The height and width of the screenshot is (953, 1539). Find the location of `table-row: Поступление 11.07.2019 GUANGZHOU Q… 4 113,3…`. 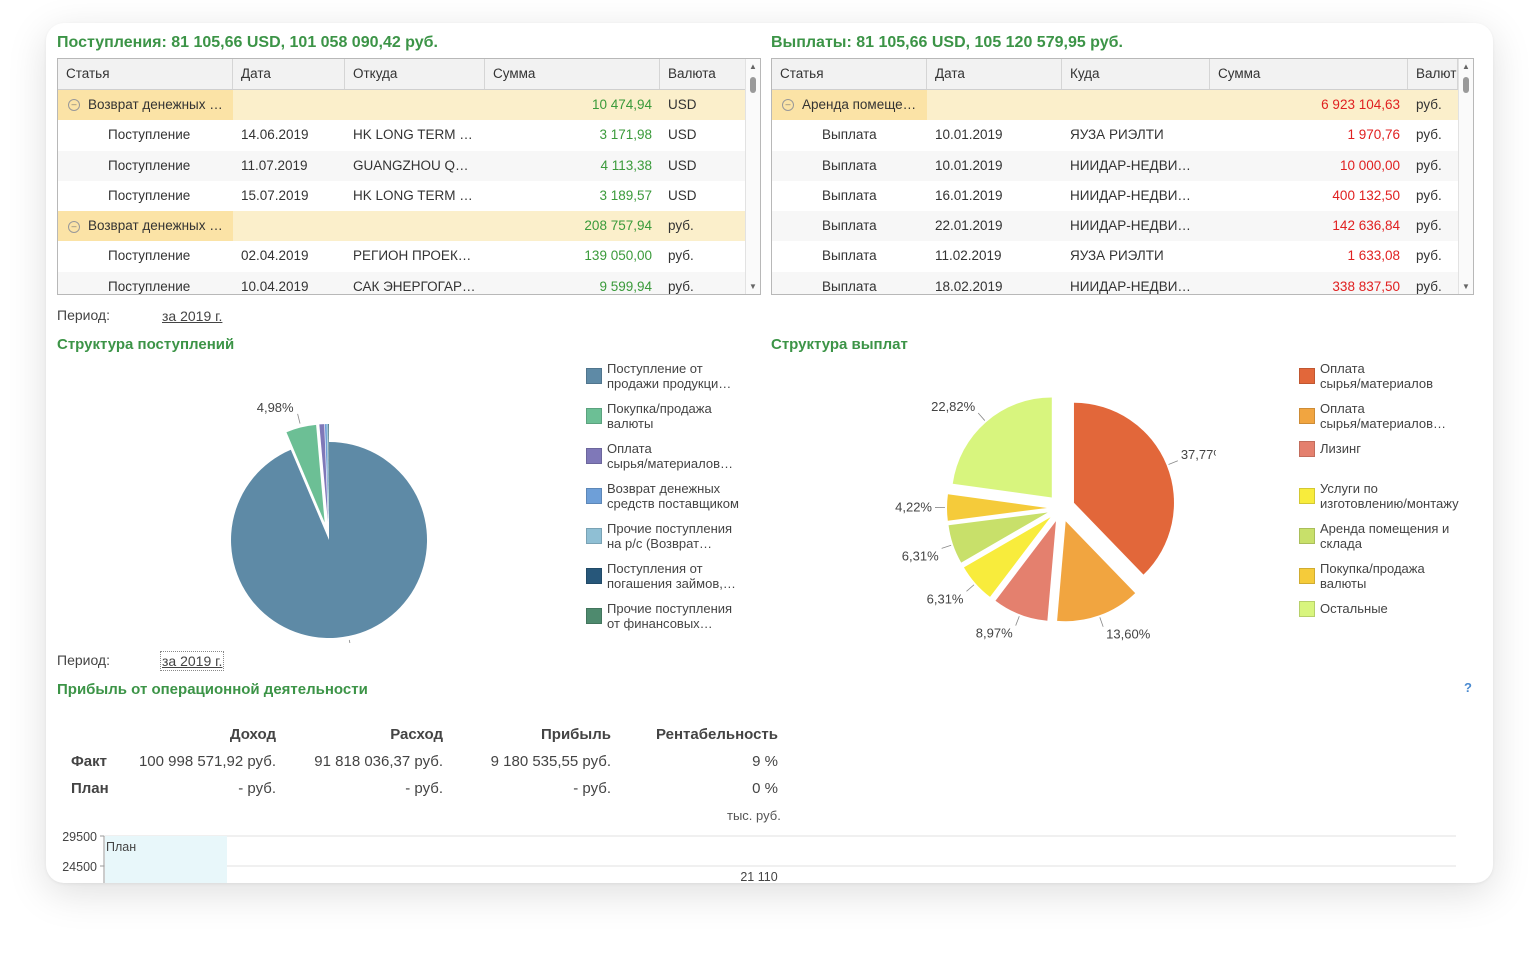

table-row: Поступление 11.07.2019 GUANGZHOU Q… 4 113,3… is located at coordinates (402, 165).